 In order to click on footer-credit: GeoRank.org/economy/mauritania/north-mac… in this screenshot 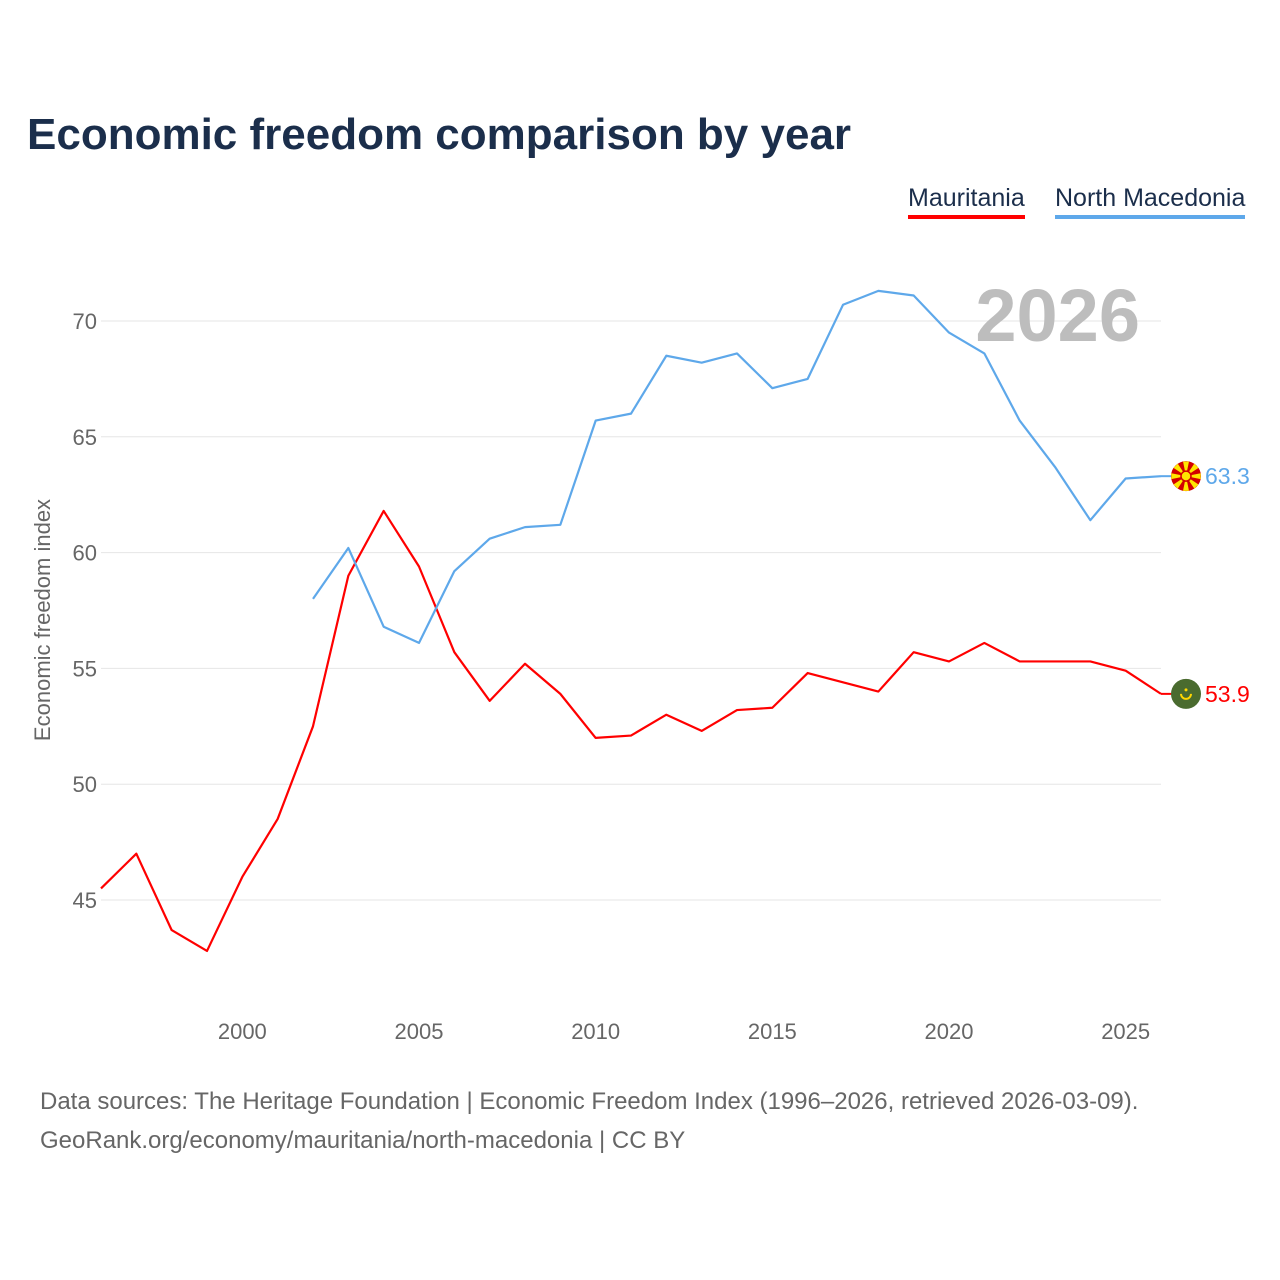, I will do `click(363, 1140)`.